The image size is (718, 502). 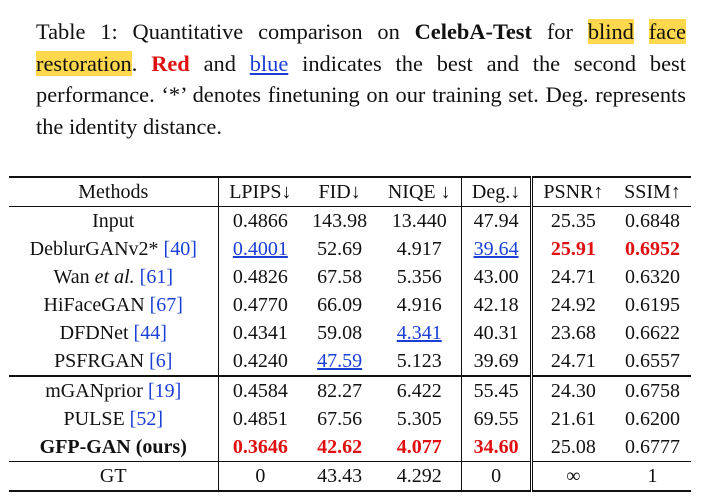 What do you see at coordinates (473, 31) in the screenshot?
I see `caption-dataset: CelebA-Test` at bounding box center [473, 31].